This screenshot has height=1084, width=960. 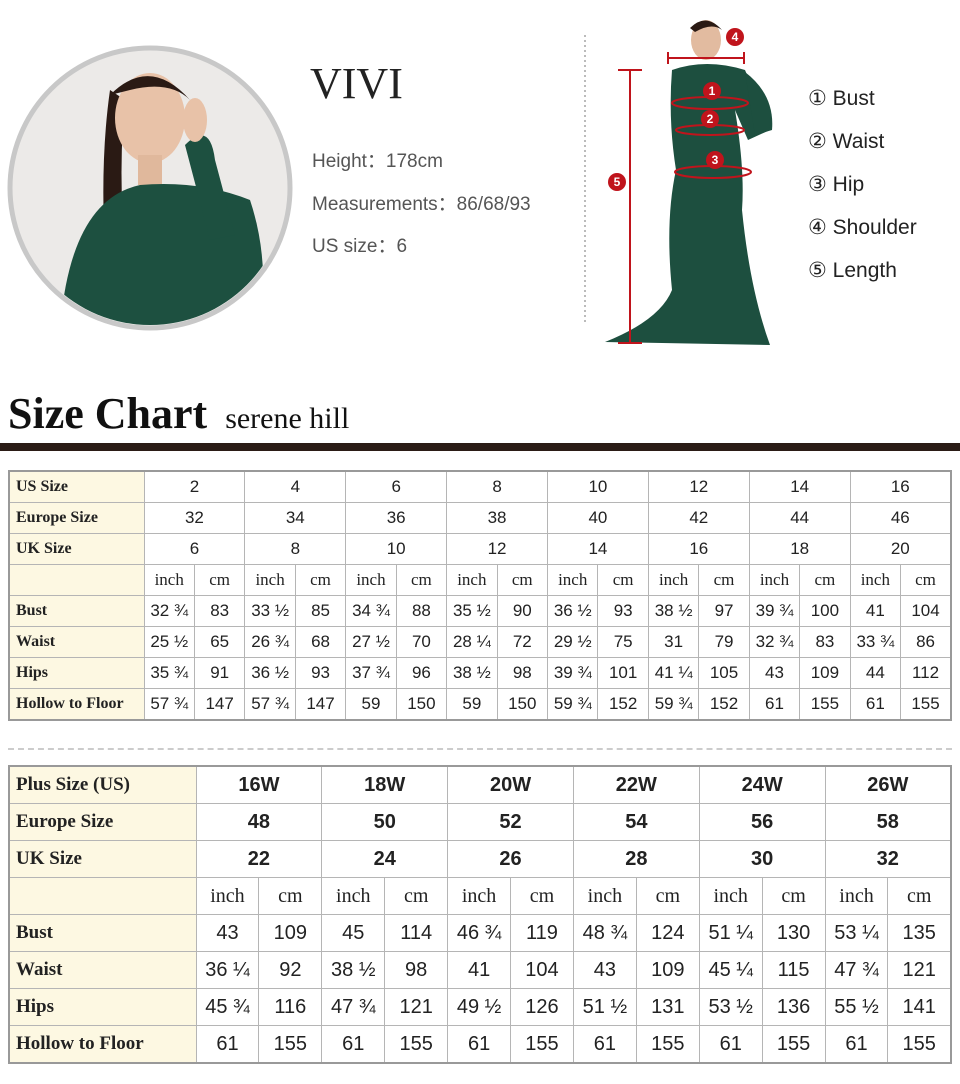 I want to click on value-cell: 75, so click(x=623, y=642).